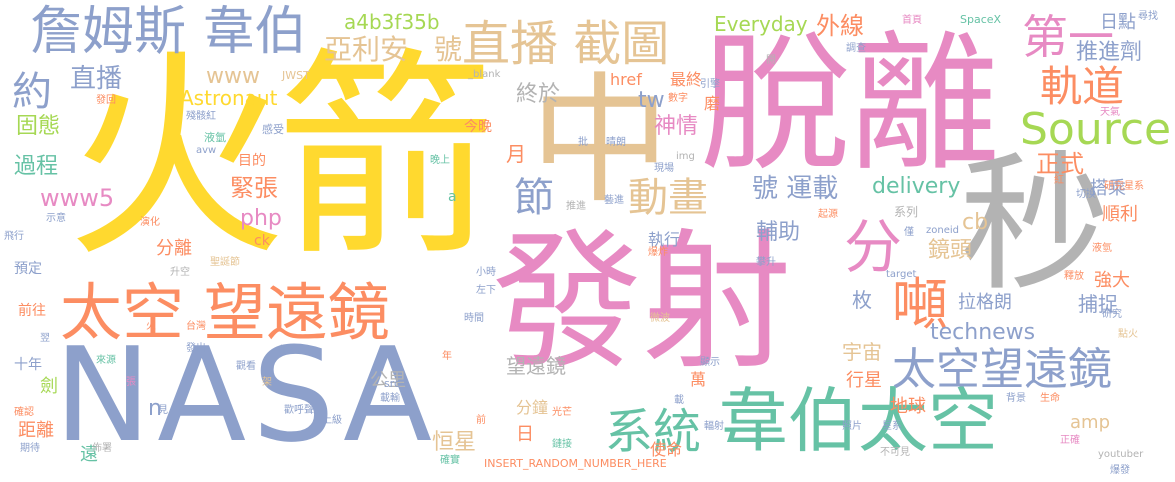 The width and height of the screenshot is (1175, 482). What do you see at coordinates (534, 198) in the screenshot?
I see `word-jie: 節` at bounding box center [534, 198].